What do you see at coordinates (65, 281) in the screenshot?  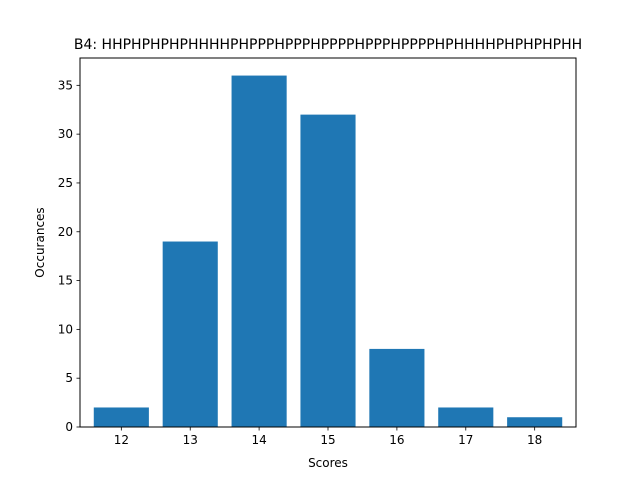 I see `y-tick-label: 15` at bounding box center [65, 281].